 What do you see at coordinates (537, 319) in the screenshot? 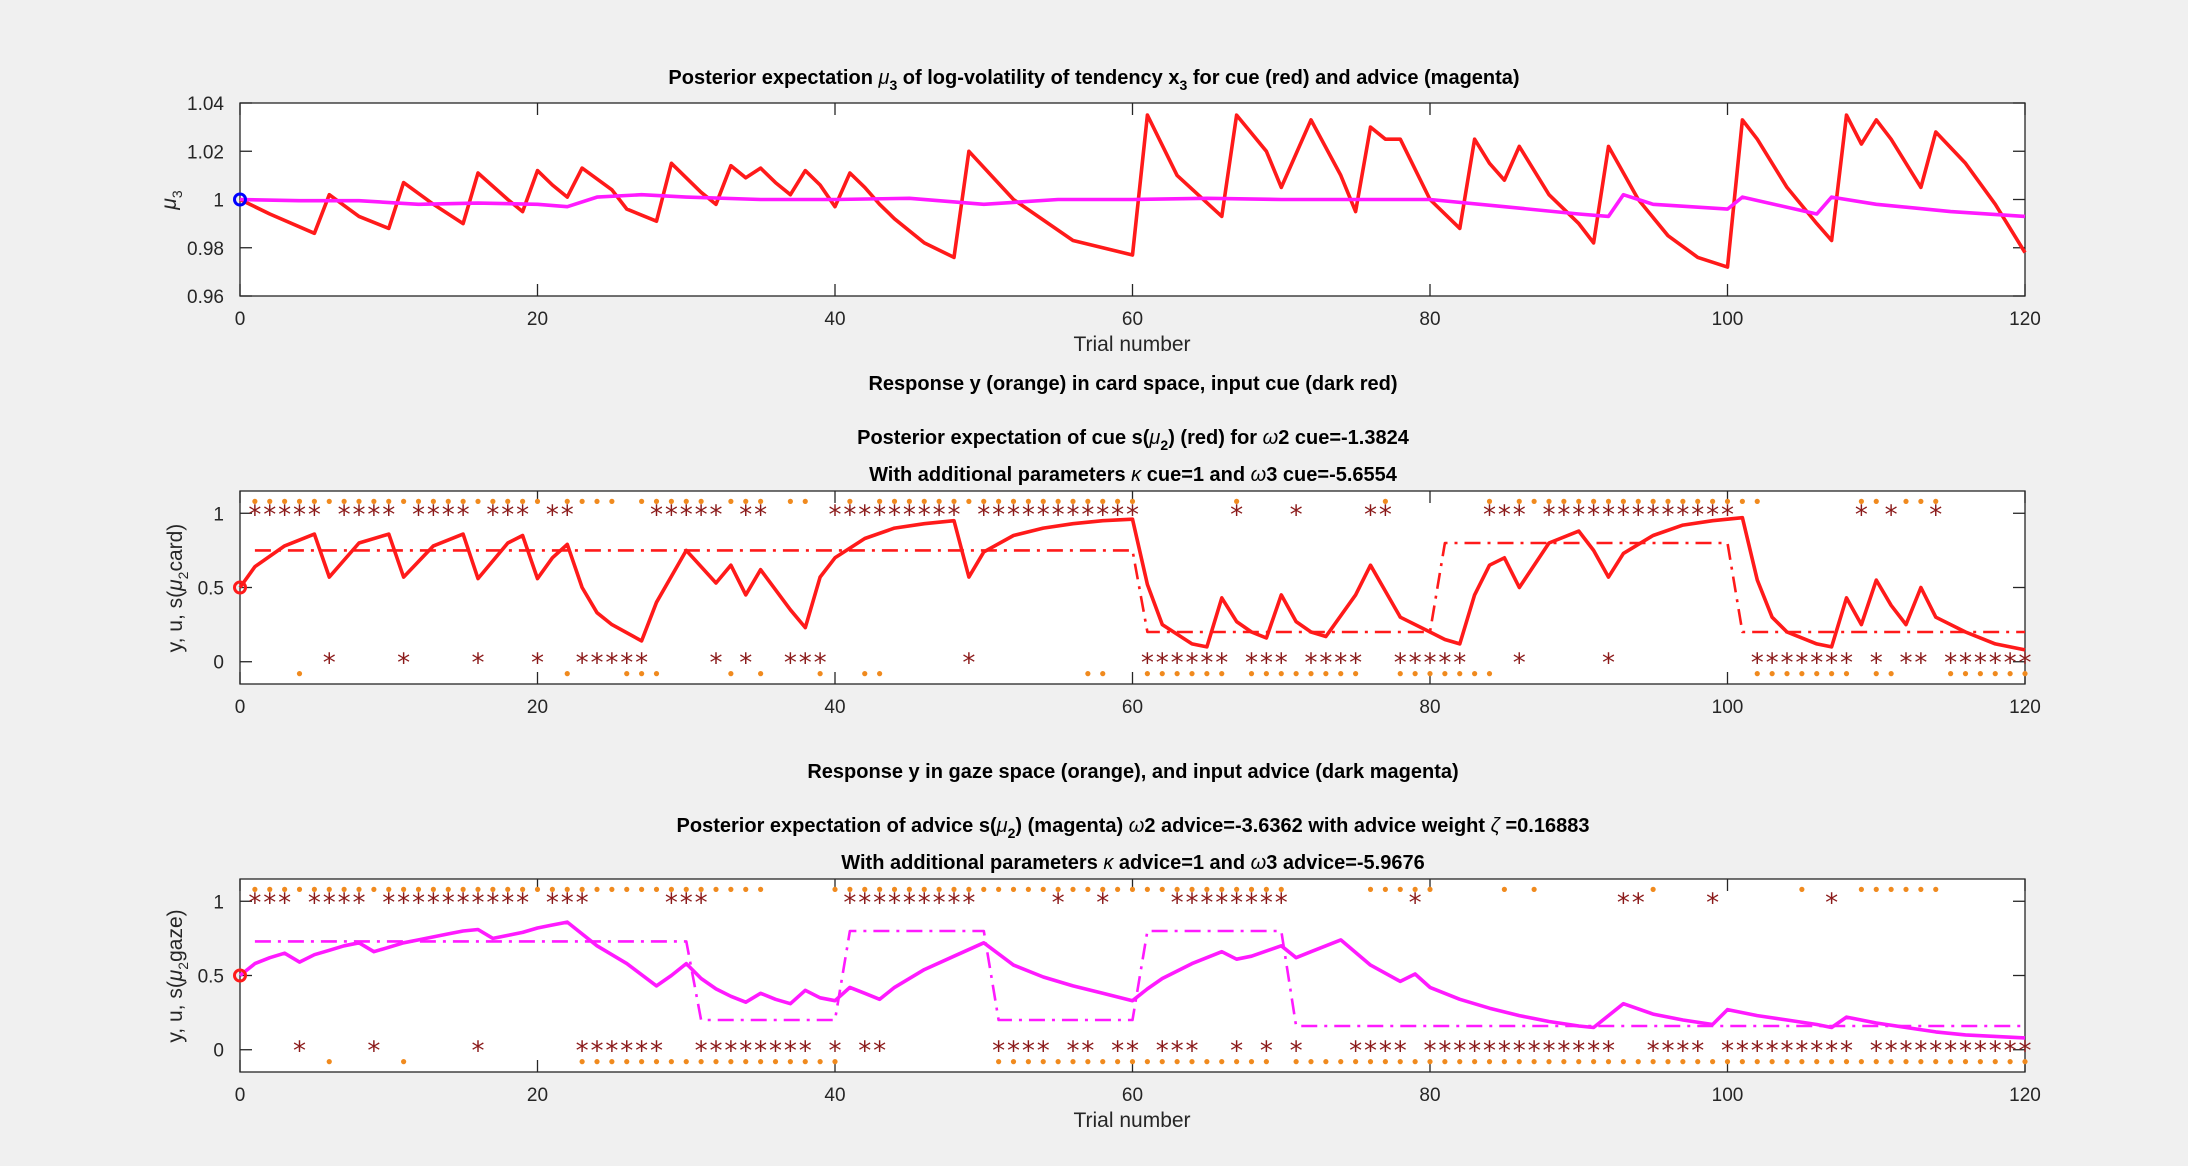
I see `x-tick-label: 20` at bounding box center [537, 319].